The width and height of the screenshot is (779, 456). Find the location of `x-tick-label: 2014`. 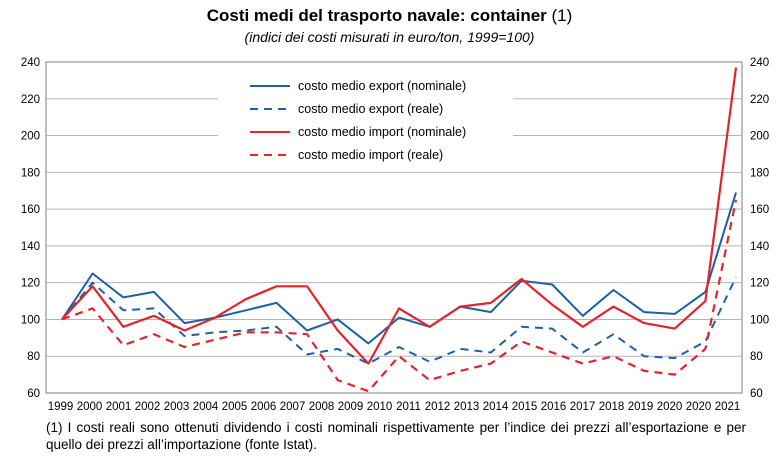

x-tick-label: 2014 is located at coordinates (496, 407).